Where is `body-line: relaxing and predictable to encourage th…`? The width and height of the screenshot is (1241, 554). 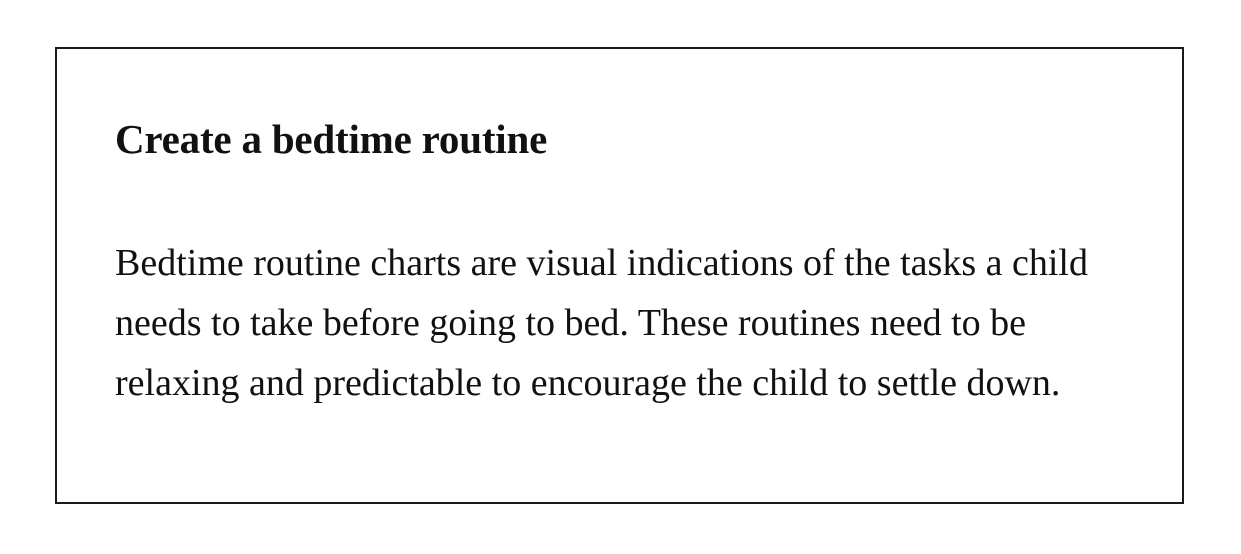
body-line: relaxing and predictable to encourage th… is located at coordinates (588, 383).